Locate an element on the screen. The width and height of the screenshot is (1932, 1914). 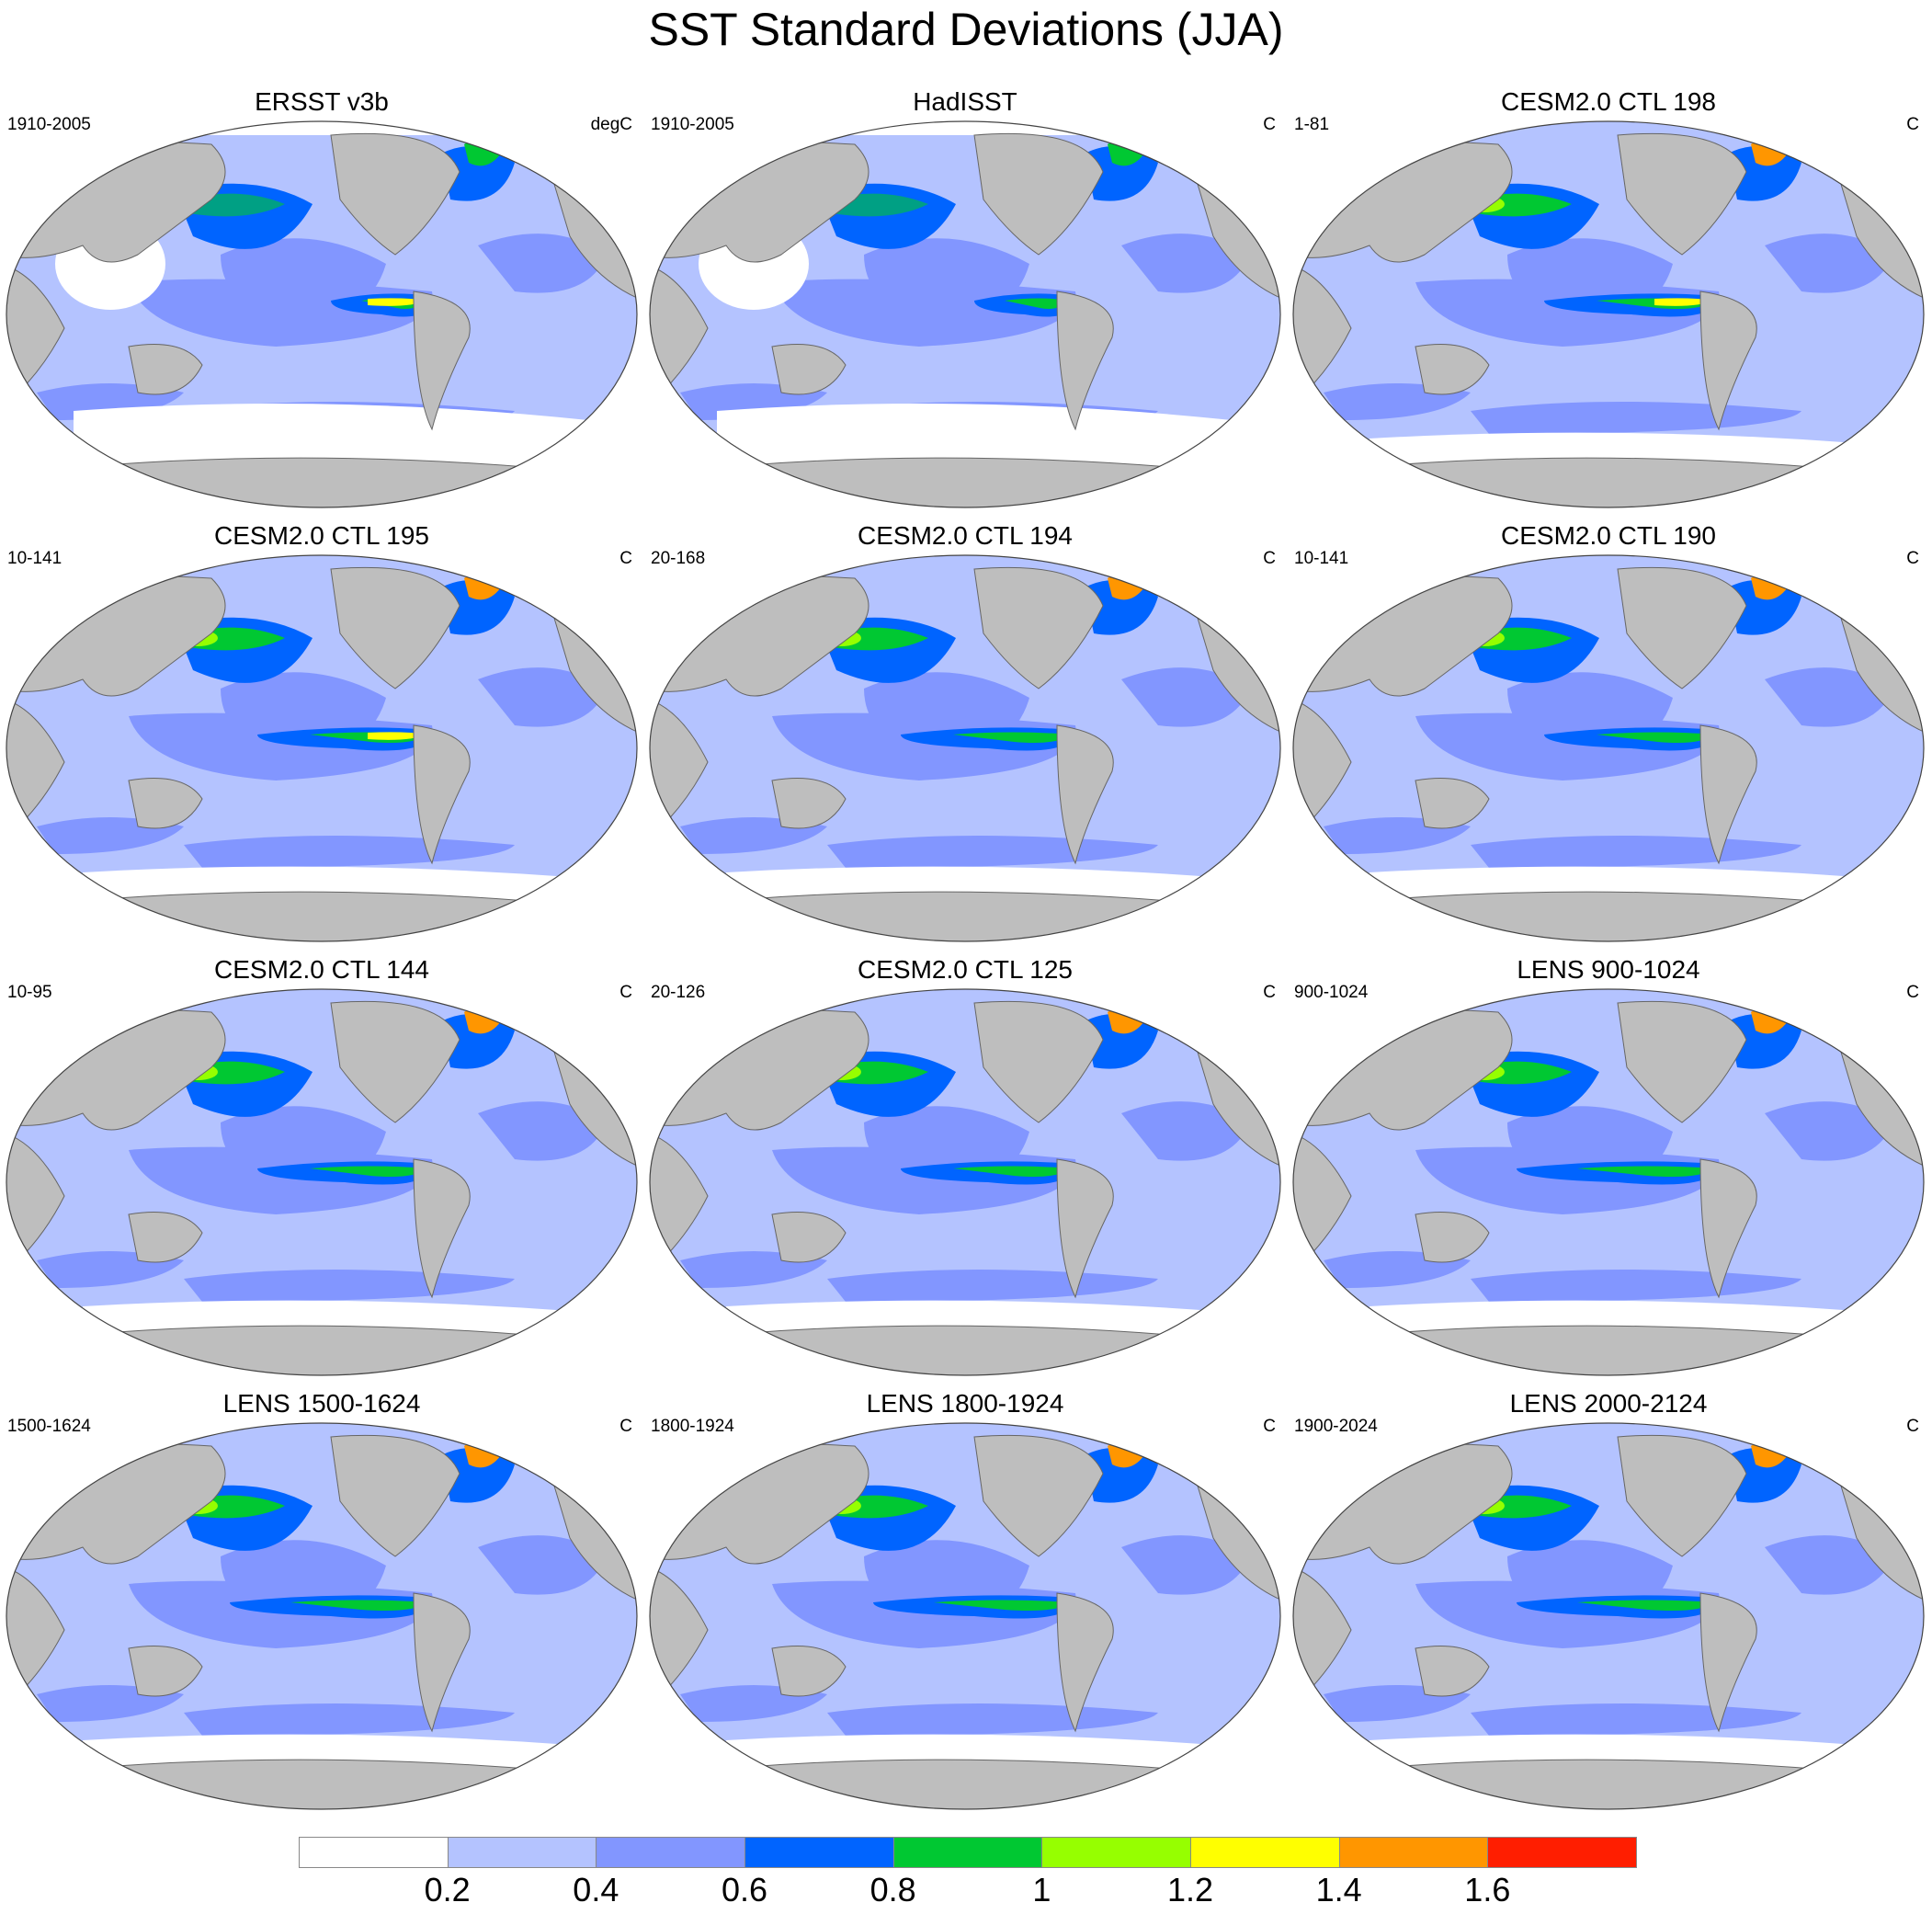
map-panel: CESM2.0 CTL 198 1-81 C is located at coordinates (1609, 303).